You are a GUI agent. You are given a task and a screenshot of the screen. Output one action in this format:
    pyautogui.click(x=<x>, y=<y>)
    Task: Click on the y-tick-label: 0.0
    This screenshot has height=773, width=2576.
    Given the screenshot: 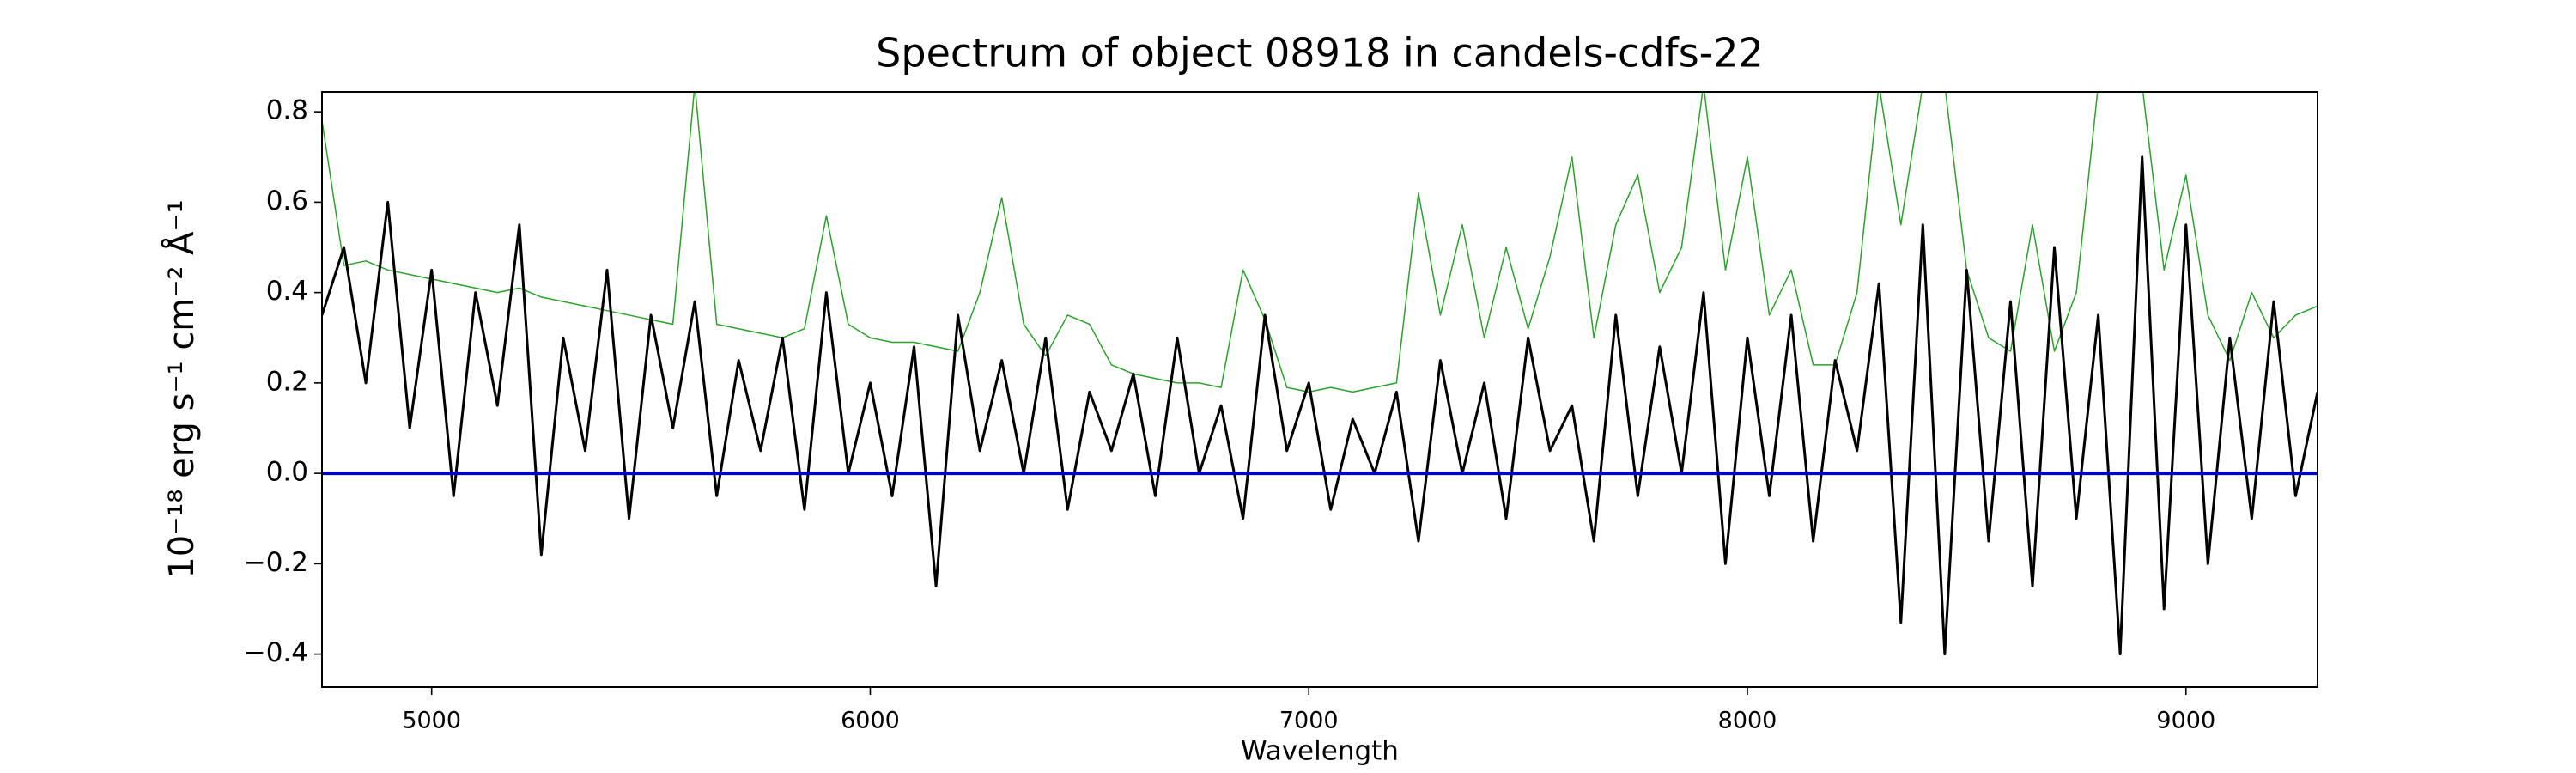 What is the action you would take?
    pyautogui.click(x=287, y=472)
    